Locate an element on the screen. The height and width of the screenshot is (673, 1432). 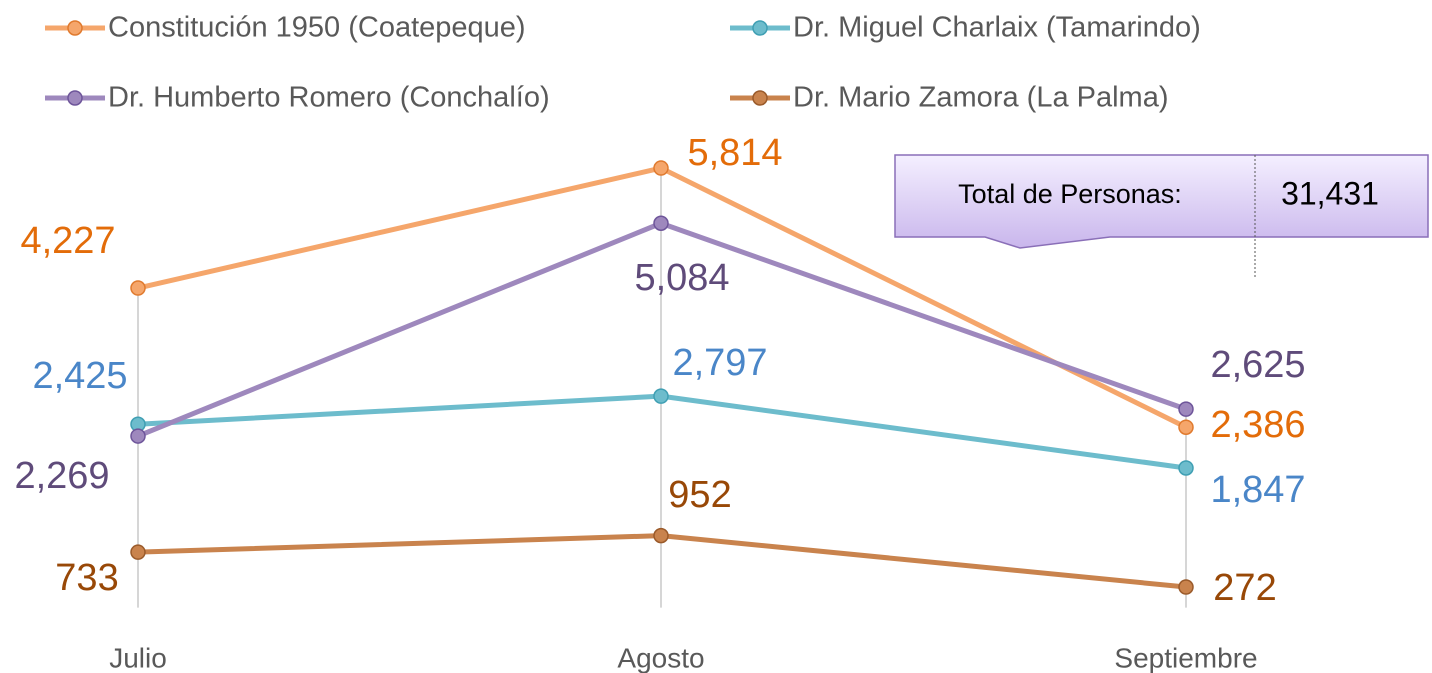
callout-value: 31,431 is located at coordinates (1330, 193).